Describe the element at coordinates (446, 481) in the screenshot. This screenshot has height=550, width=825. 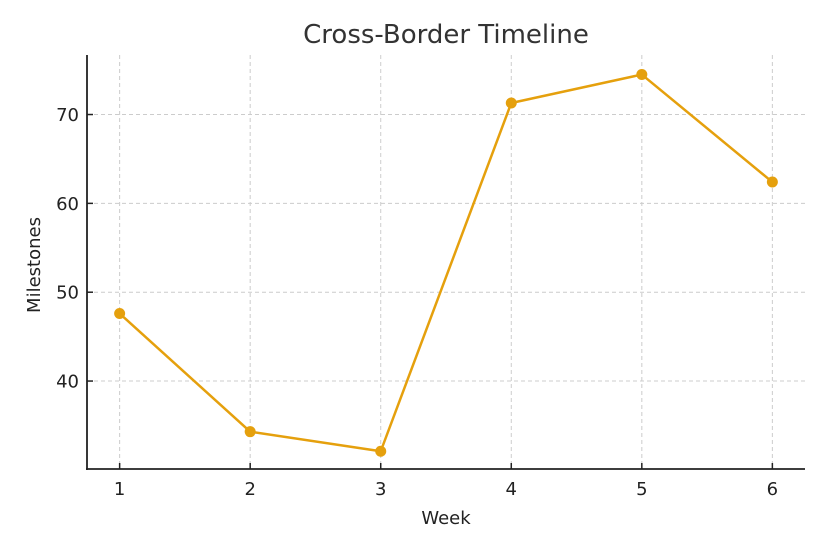
I see `x-axis-ticks: 1 2 3 4 5 6` at that location.